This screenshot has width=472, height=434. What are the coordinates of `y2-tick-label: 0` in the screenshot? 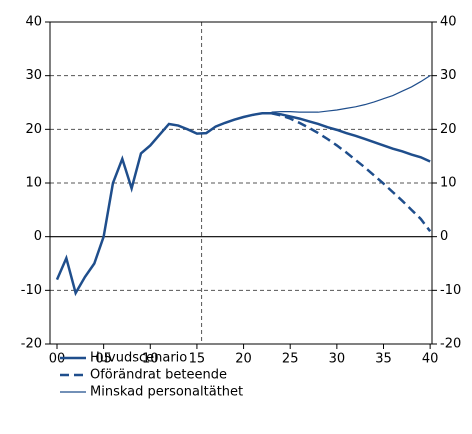 It's located at (444, 236).